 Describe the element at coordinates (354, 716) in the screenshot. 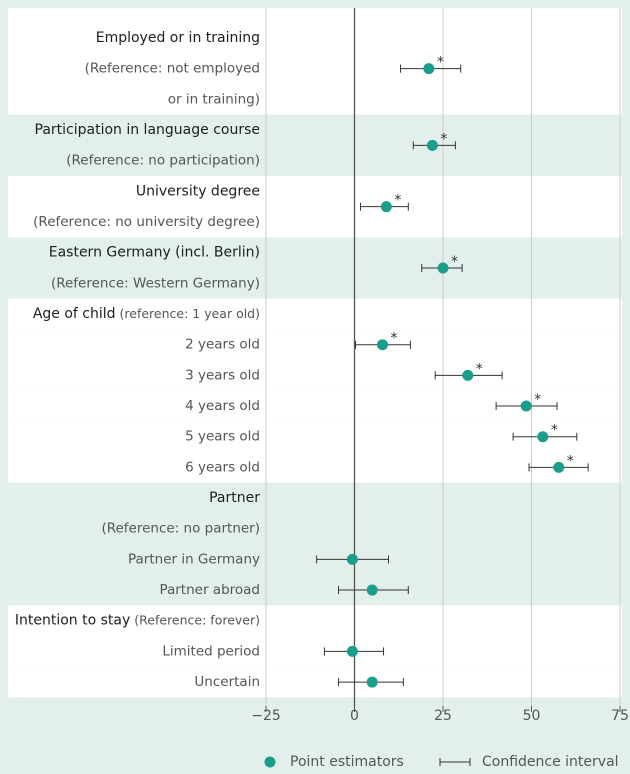

I see `x-tick-label: 0` at that location.